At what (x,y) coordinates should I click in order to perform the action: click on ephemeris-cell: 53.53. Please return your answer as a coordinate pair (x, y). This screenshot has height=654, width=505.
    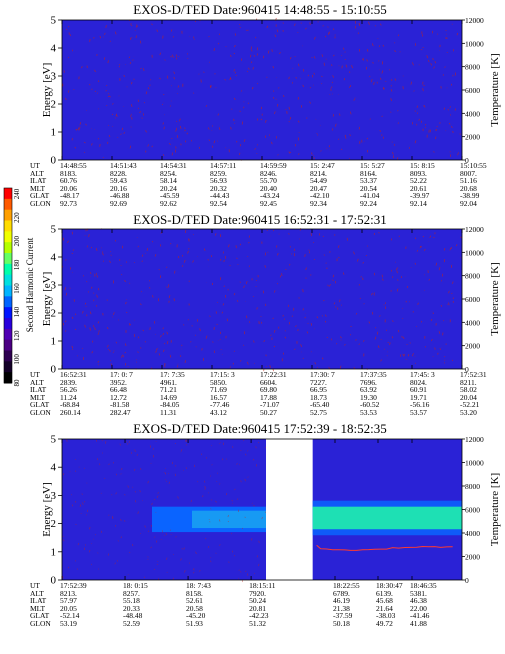
    Looking at the image, I should click on (368, 412).